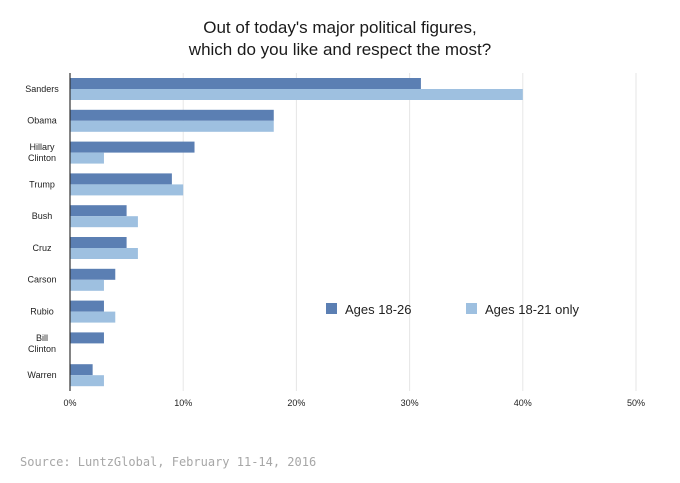  I want to click on category-label-line: Trump, so click(42, 184).